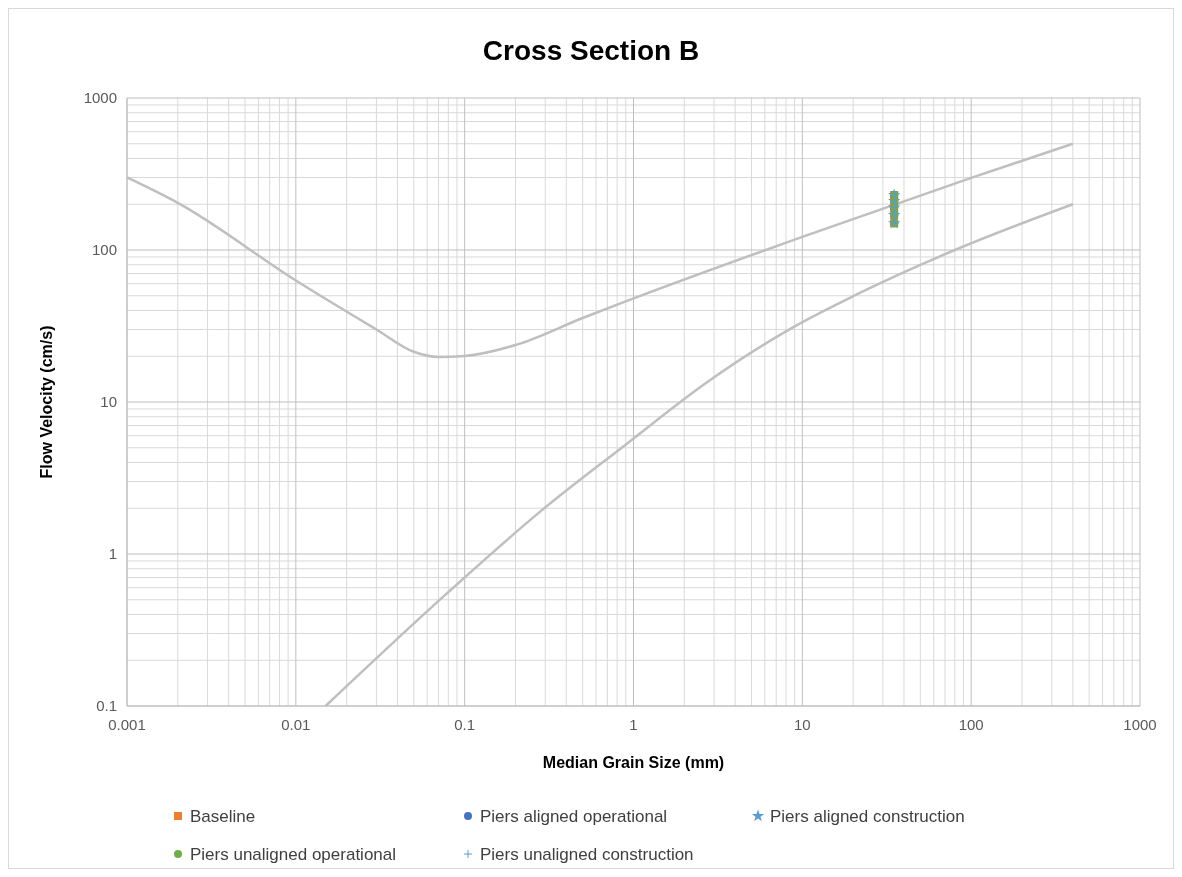  Describe the element at coordinates (587, 854) in the screenshot. I see `legend-label: Piers unaligned construction` at that location.